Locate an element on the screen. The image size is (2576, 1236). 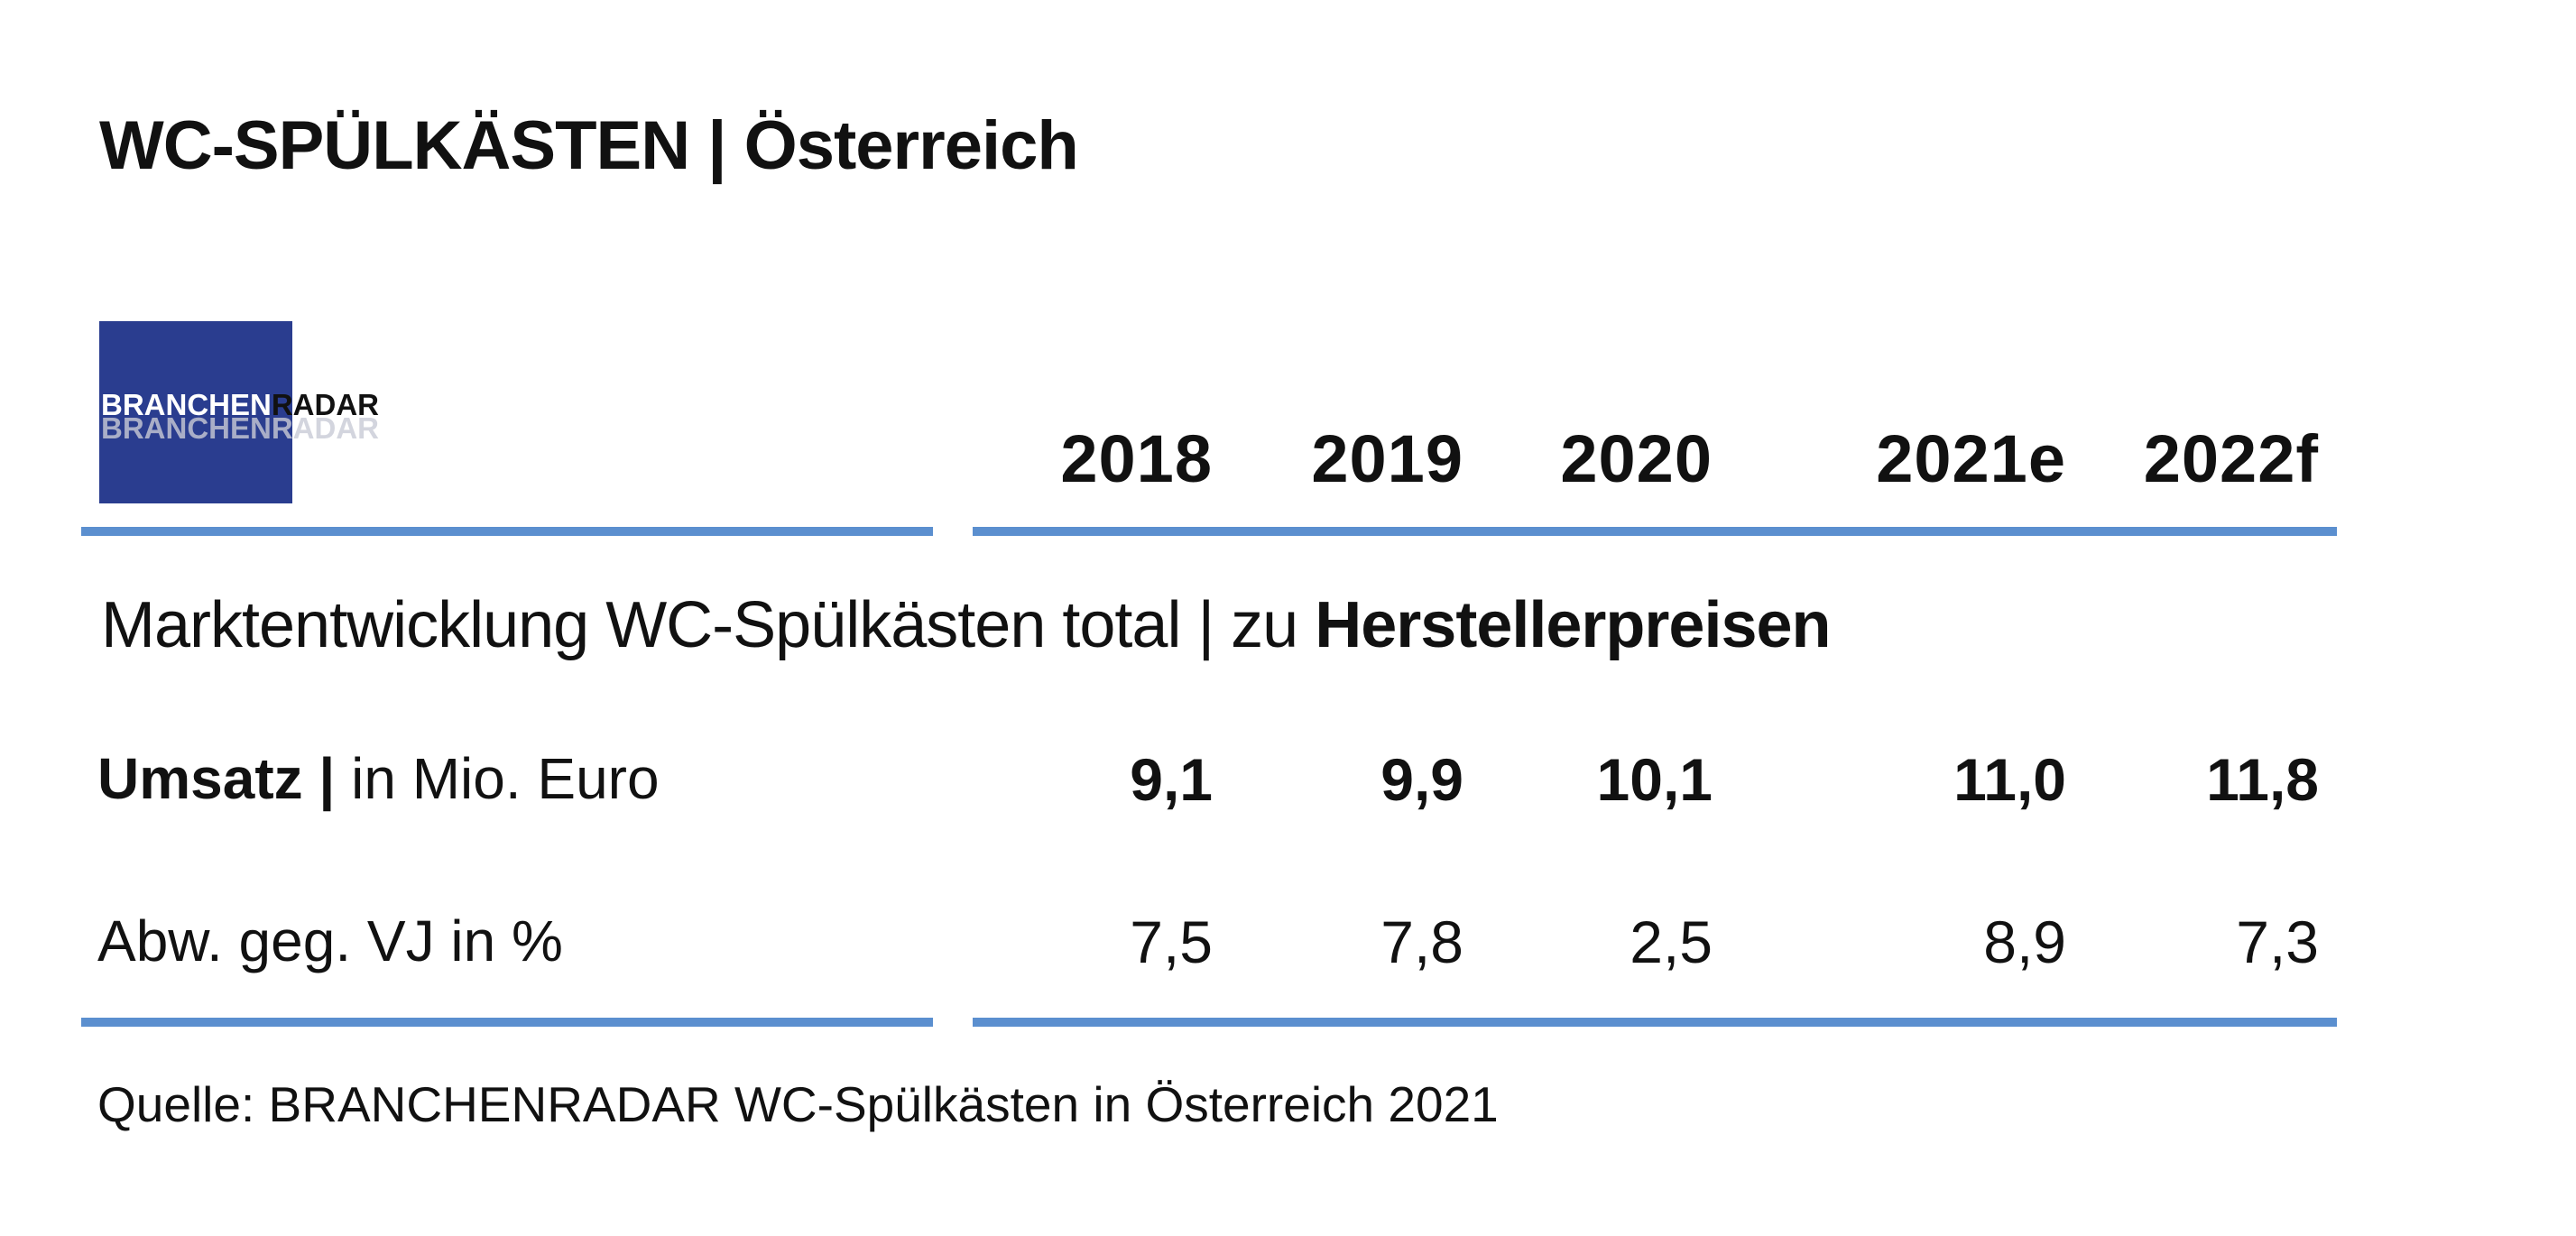
column-header-2020: 2020 is located at coordinates (1636, 459).